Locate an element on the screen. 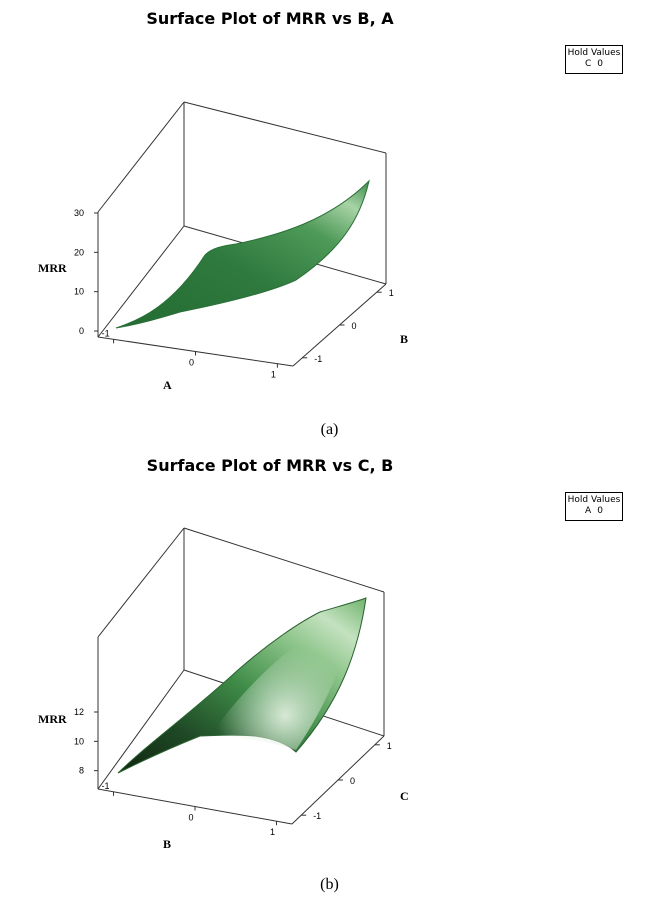 This screenshot has height=904, width=659. z-tick-label: 30 is located at coordinates (79, 213).